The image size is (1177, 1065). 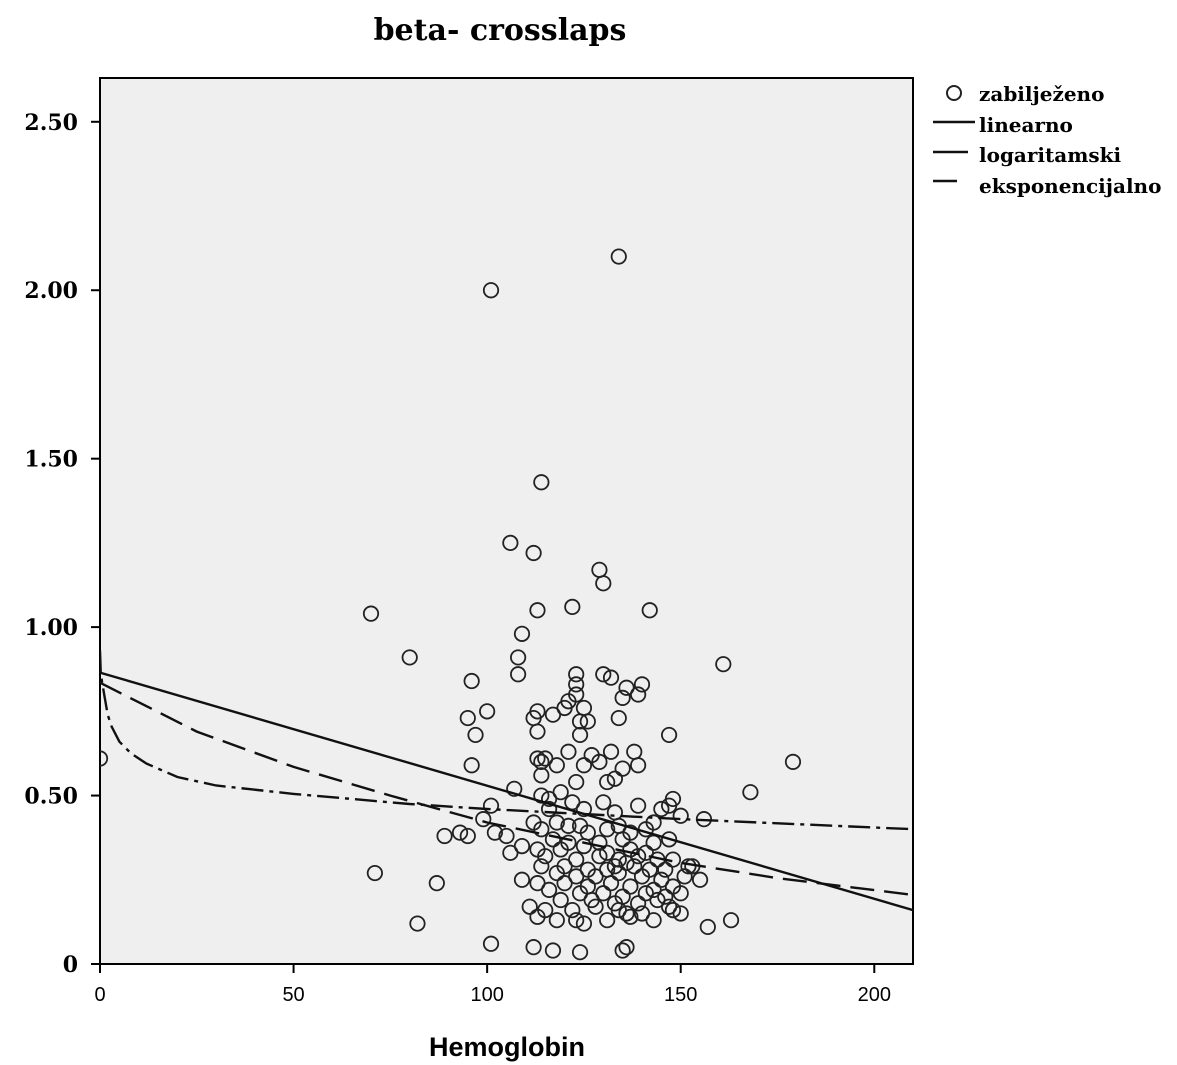 What do you see at coordinates (62, 544) in the screenshot?
I see `y-axis: 0 0.50 1.00 1.50 2.00 2.50` at bounding box center [62, 544].